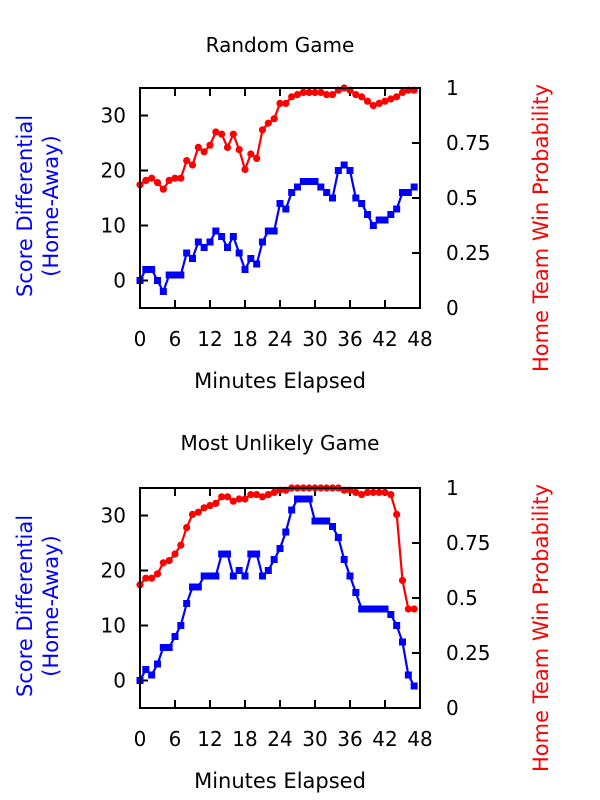 Image resolution: width=600 pixels, height=800 pixels. What do you see at coordinates (113, 171) in the screenshot?
I see `y-tick-label: 20` at bounding box center [113, 171].